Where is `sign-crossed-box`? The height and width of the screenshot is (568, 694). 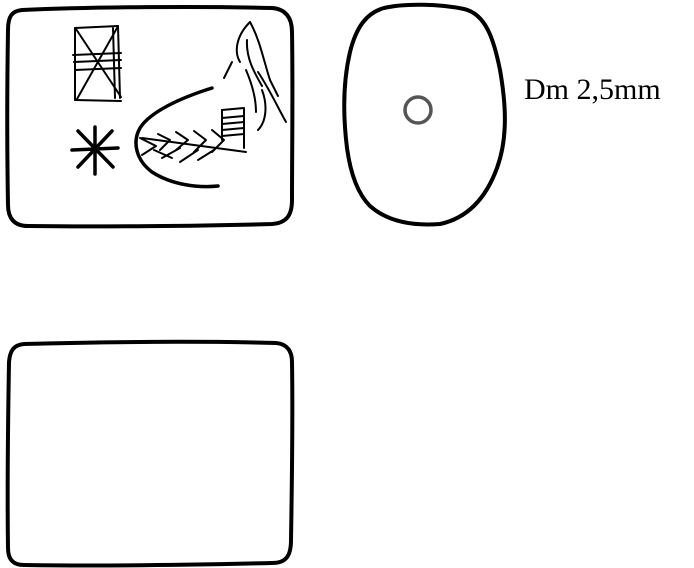
sign-crossed-box is located at coordinates (97, 63).